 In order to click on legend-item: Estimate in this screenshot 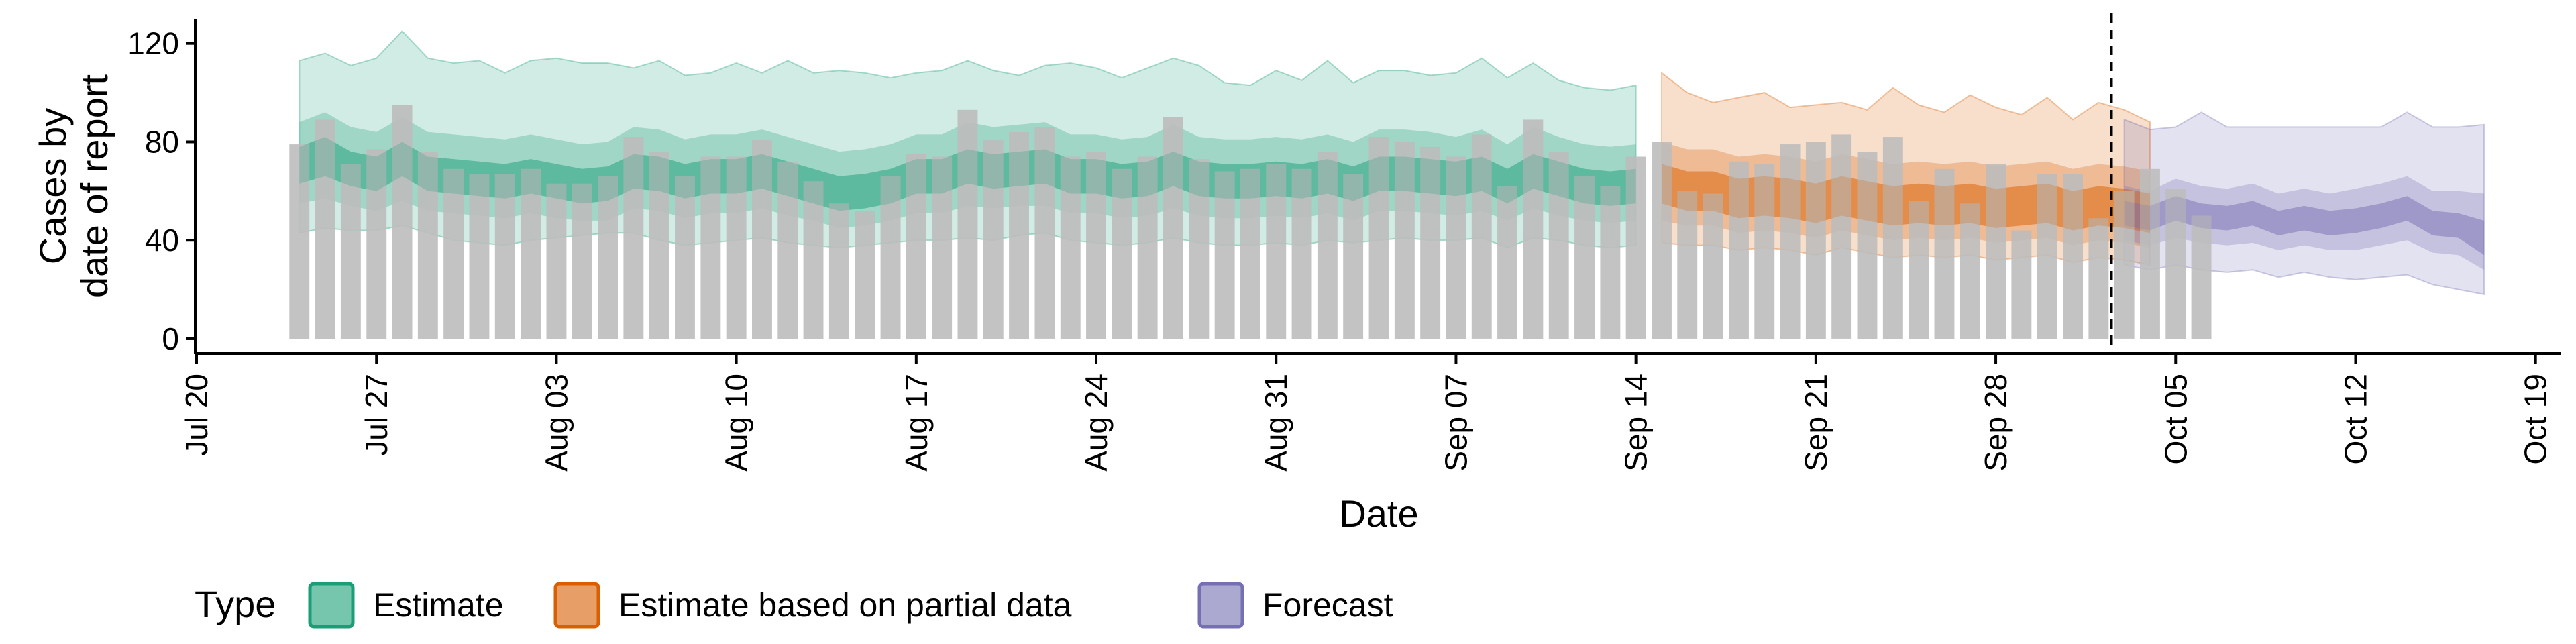, I will do `click(406, 605)`.